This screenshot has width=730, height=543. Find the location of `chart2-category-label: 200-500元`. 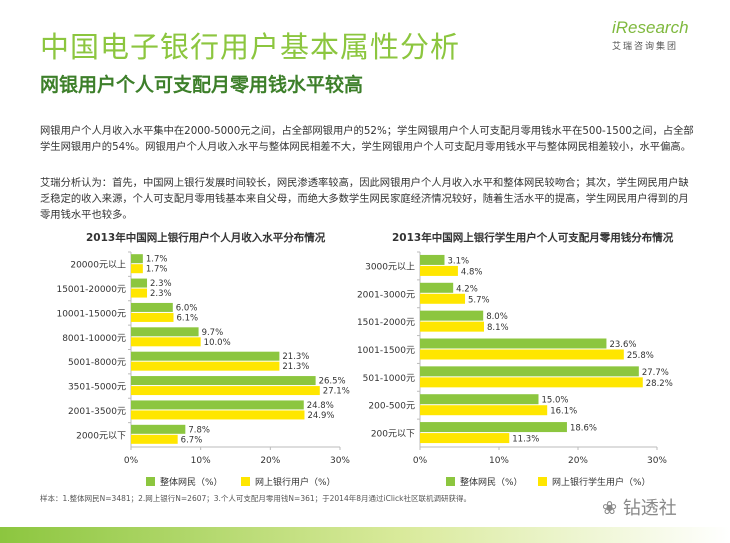

chart2-category-label: 200-500元 is located at coordinates (391, 407).